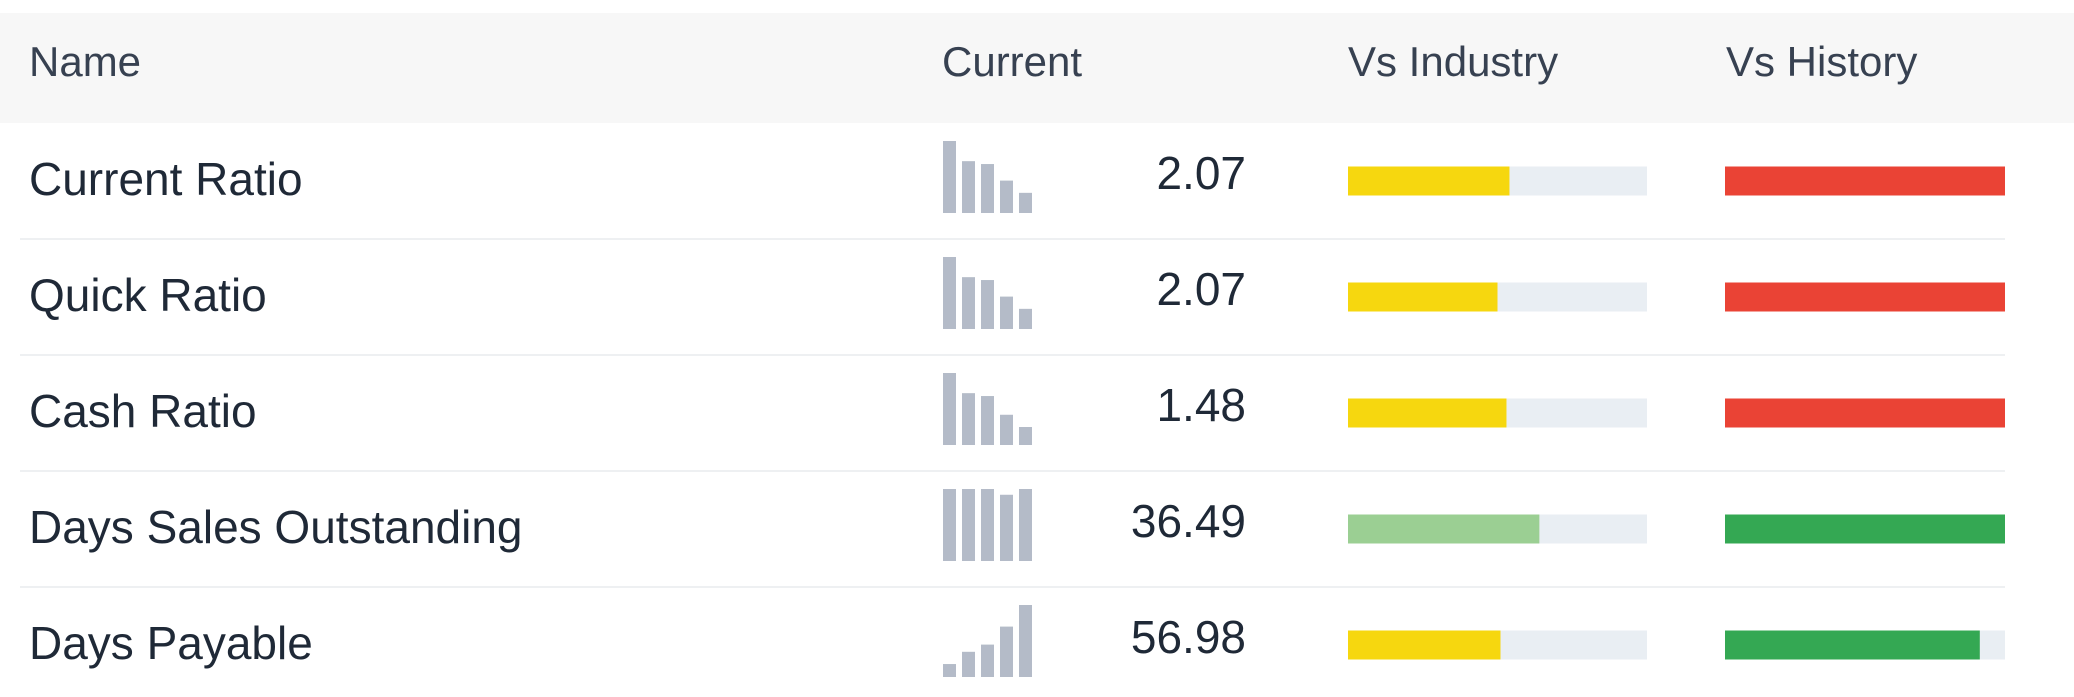 Image resolution: width=2074 pixels, height=697 pixels. What do you see at coordinates (148, 295) in the screenshot?
I see `row-name: Quick Ratio` at bounding box center [148, 295].